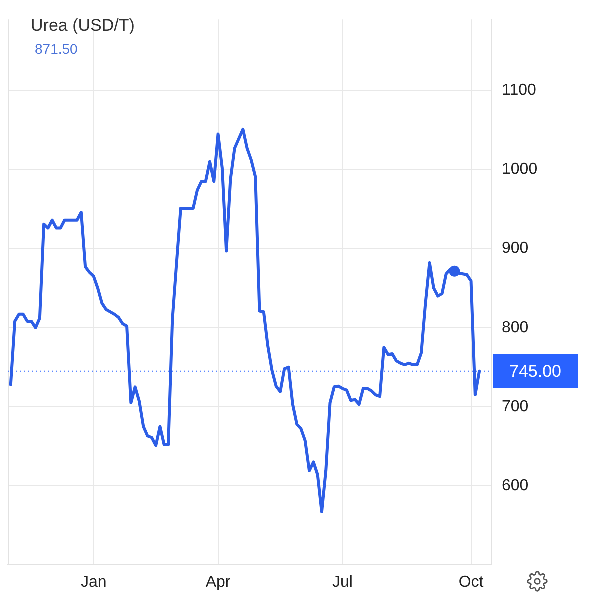 The image size is (600, 600). What do you see at coordinates (519, 91) in the screenshot?
I see `y-tick-label: 1100` at bounding box center [519, 91].